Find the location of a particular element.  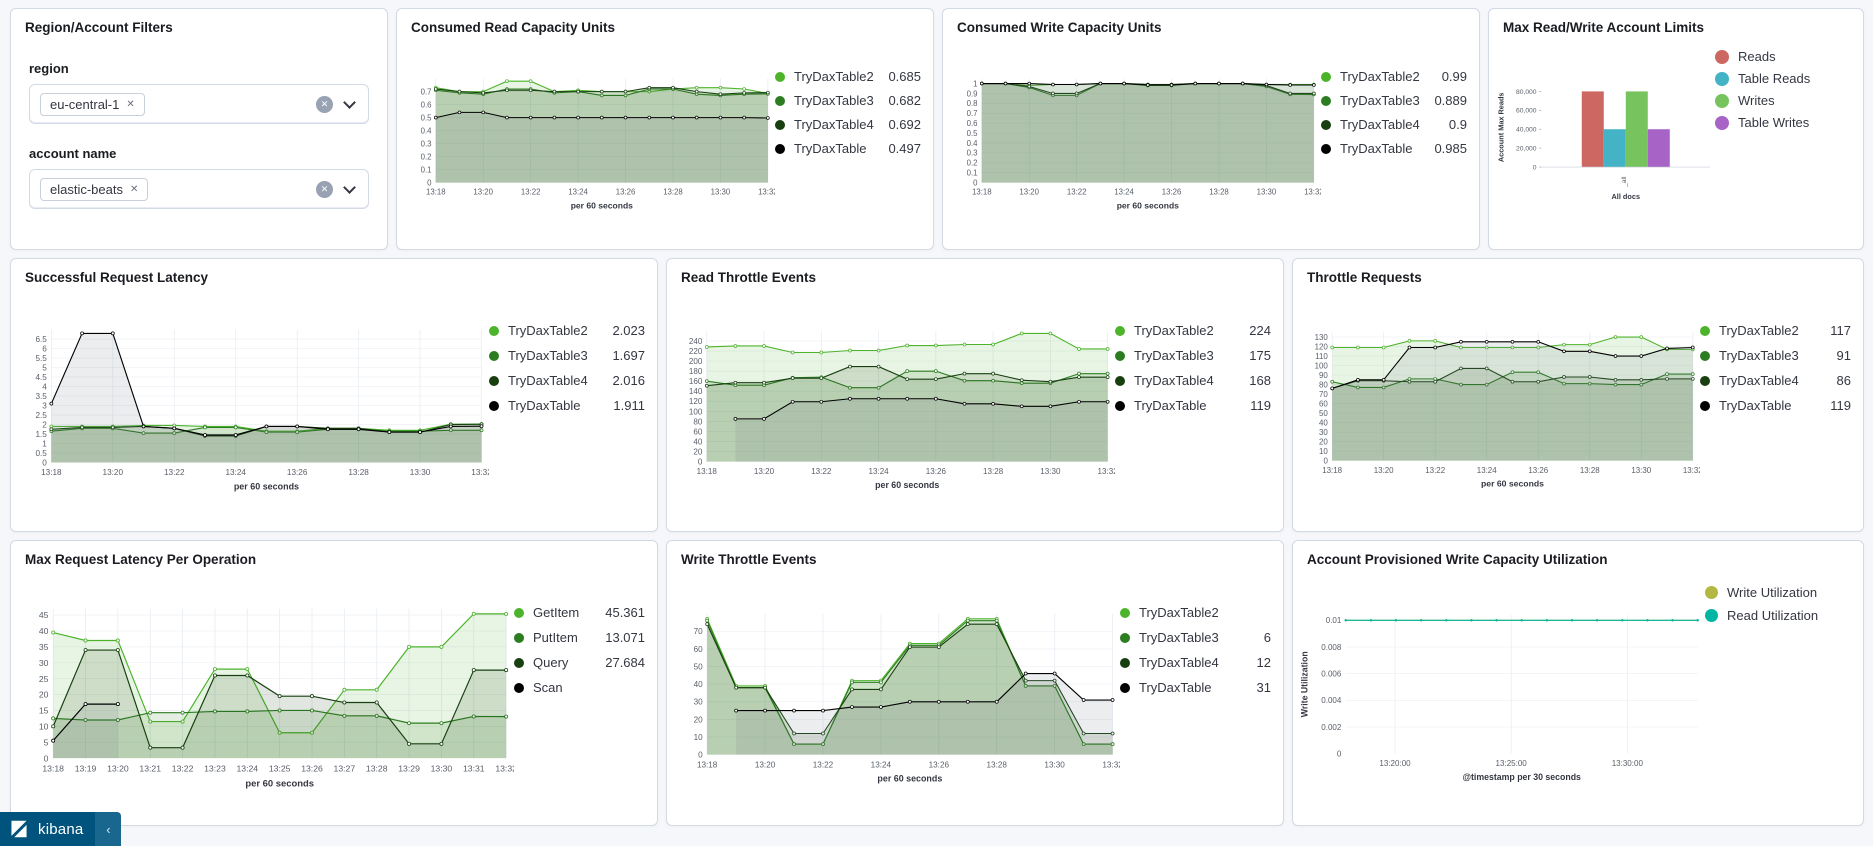

svg-text: 10 is located at coordinates (44, 726).